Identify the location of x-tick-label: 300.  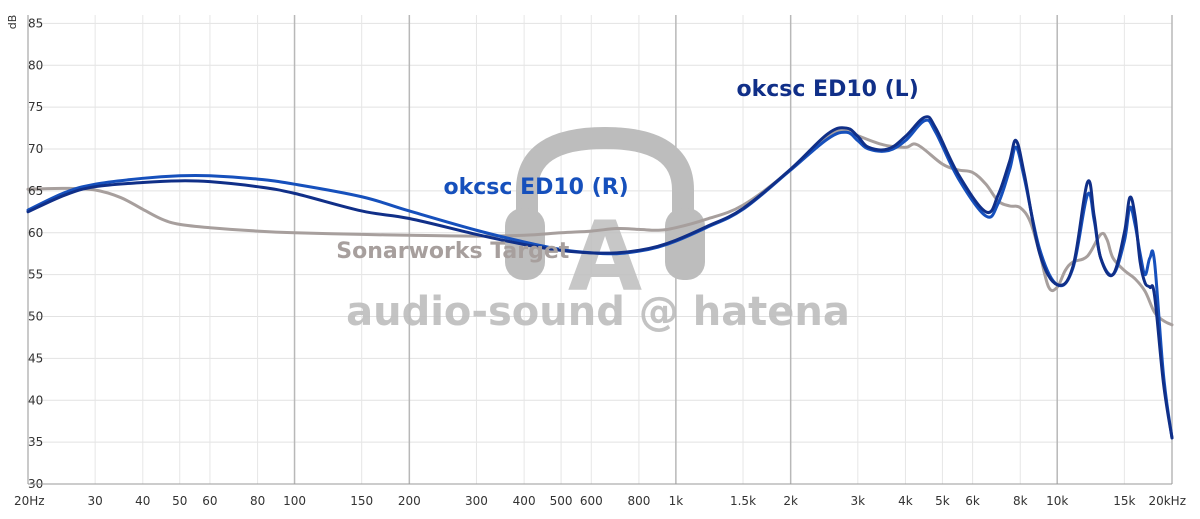
(476, 501).